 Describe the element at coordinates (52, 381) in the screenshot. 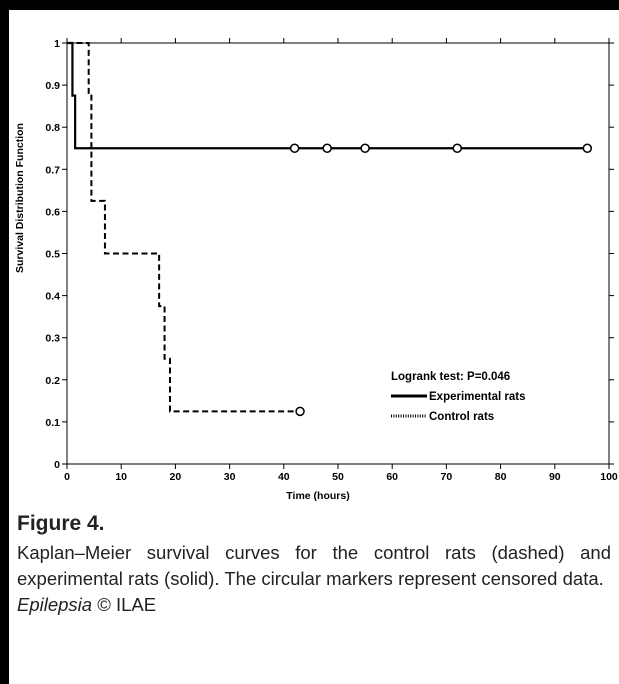

I see `y-tick-label: 0.2` at that location.